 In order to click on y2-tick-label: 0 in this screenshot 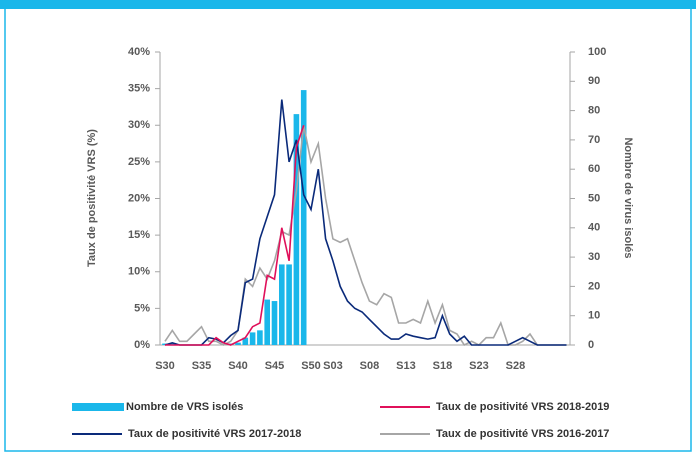, I will do `click(591, 345)`.